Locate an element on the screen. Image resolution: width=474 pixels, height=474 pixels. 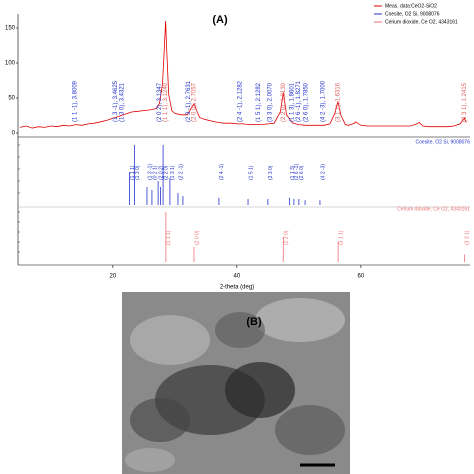
stick-label: (3 3 0) is located at coordinates (271, 172).